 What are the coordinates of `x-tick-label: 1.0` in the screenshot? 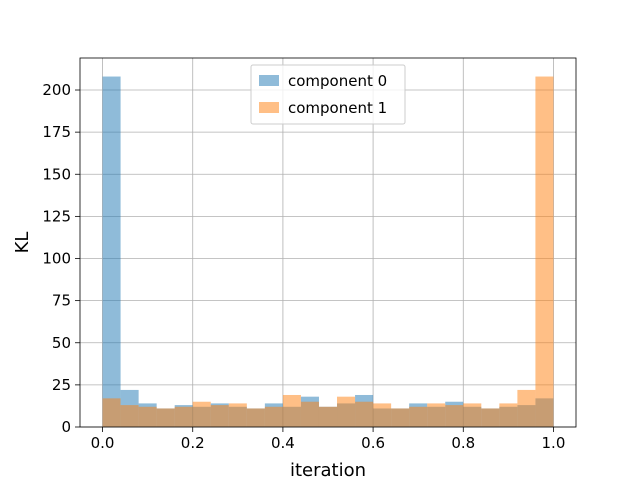 It's located at (554, 443).